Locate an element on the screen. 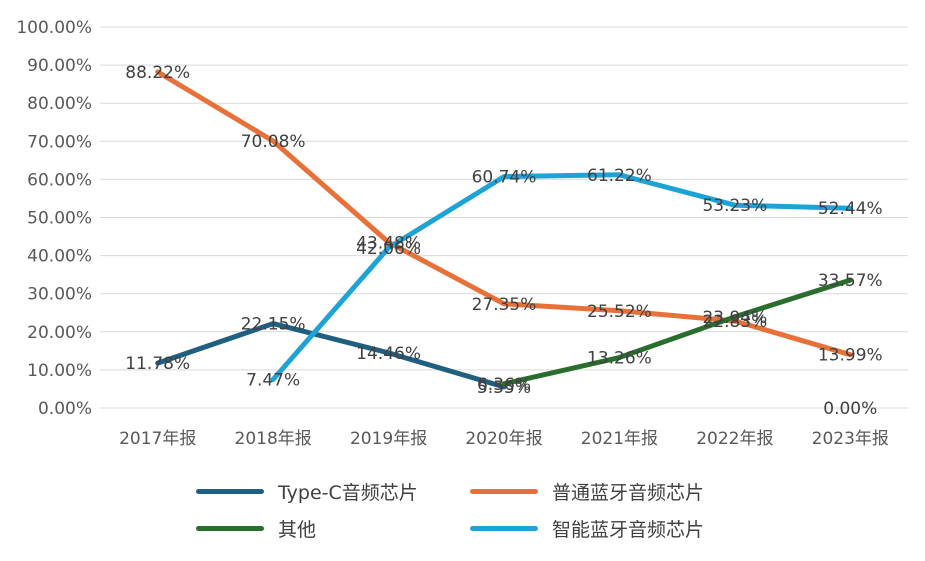 The width and height of the screenshot is (925, 561). y-tick-label: 50.00% is located at coordinates (59, 219).